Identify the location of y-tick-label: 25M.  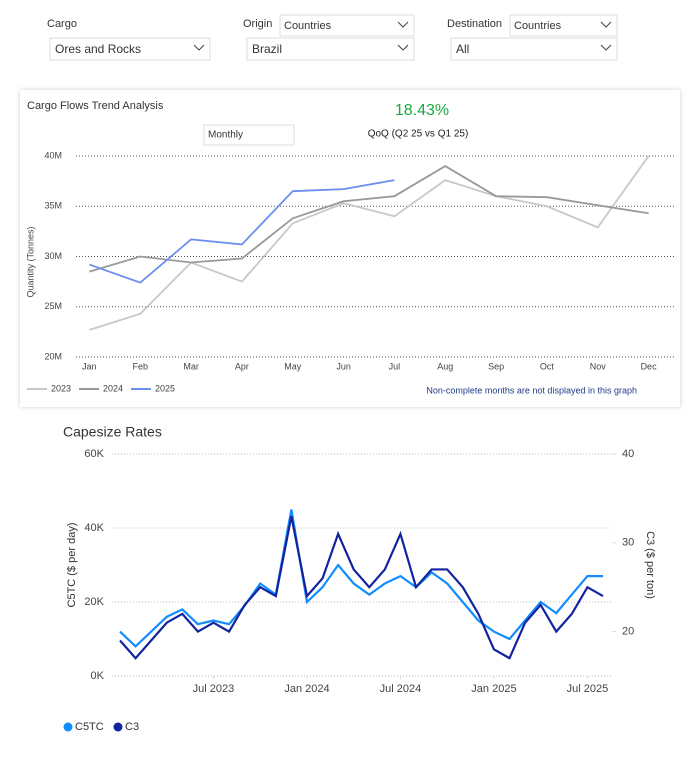
(53, 306).